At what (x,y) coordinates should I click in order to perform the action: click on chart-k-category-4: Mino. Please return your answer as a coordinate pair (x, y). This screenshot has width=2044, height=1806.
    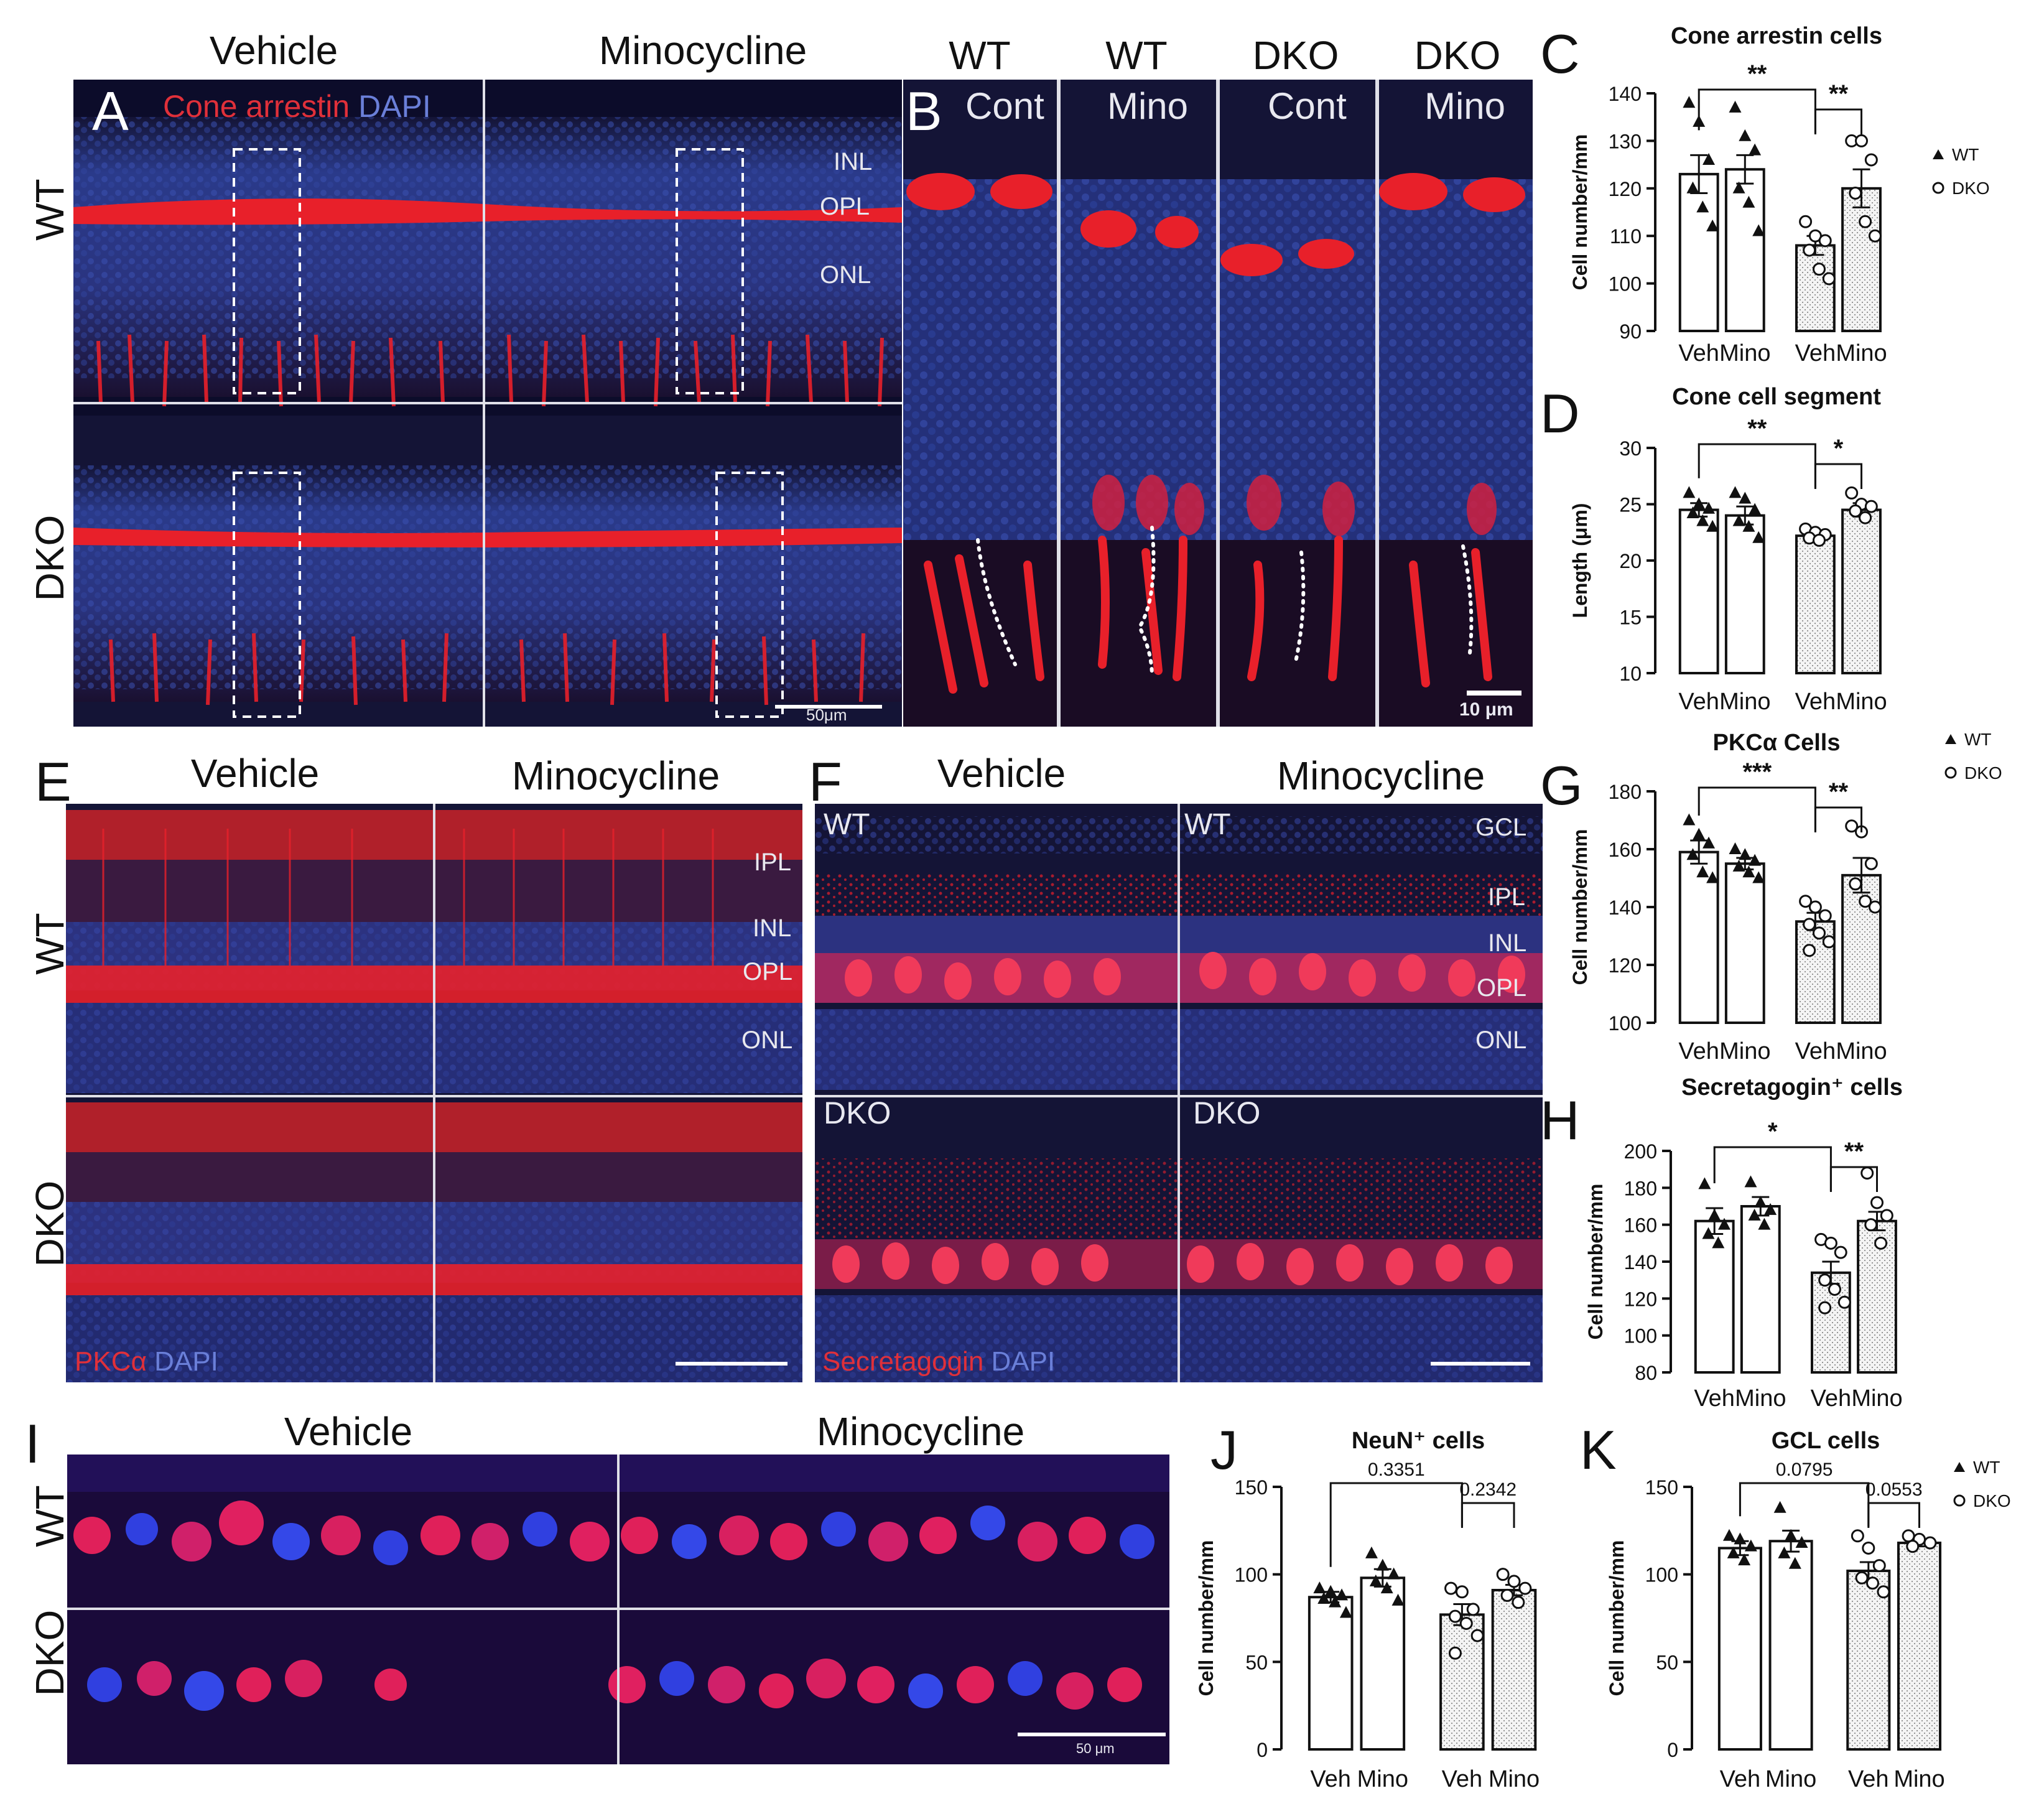
    Looking at the image, I should click on (1919, 1779).